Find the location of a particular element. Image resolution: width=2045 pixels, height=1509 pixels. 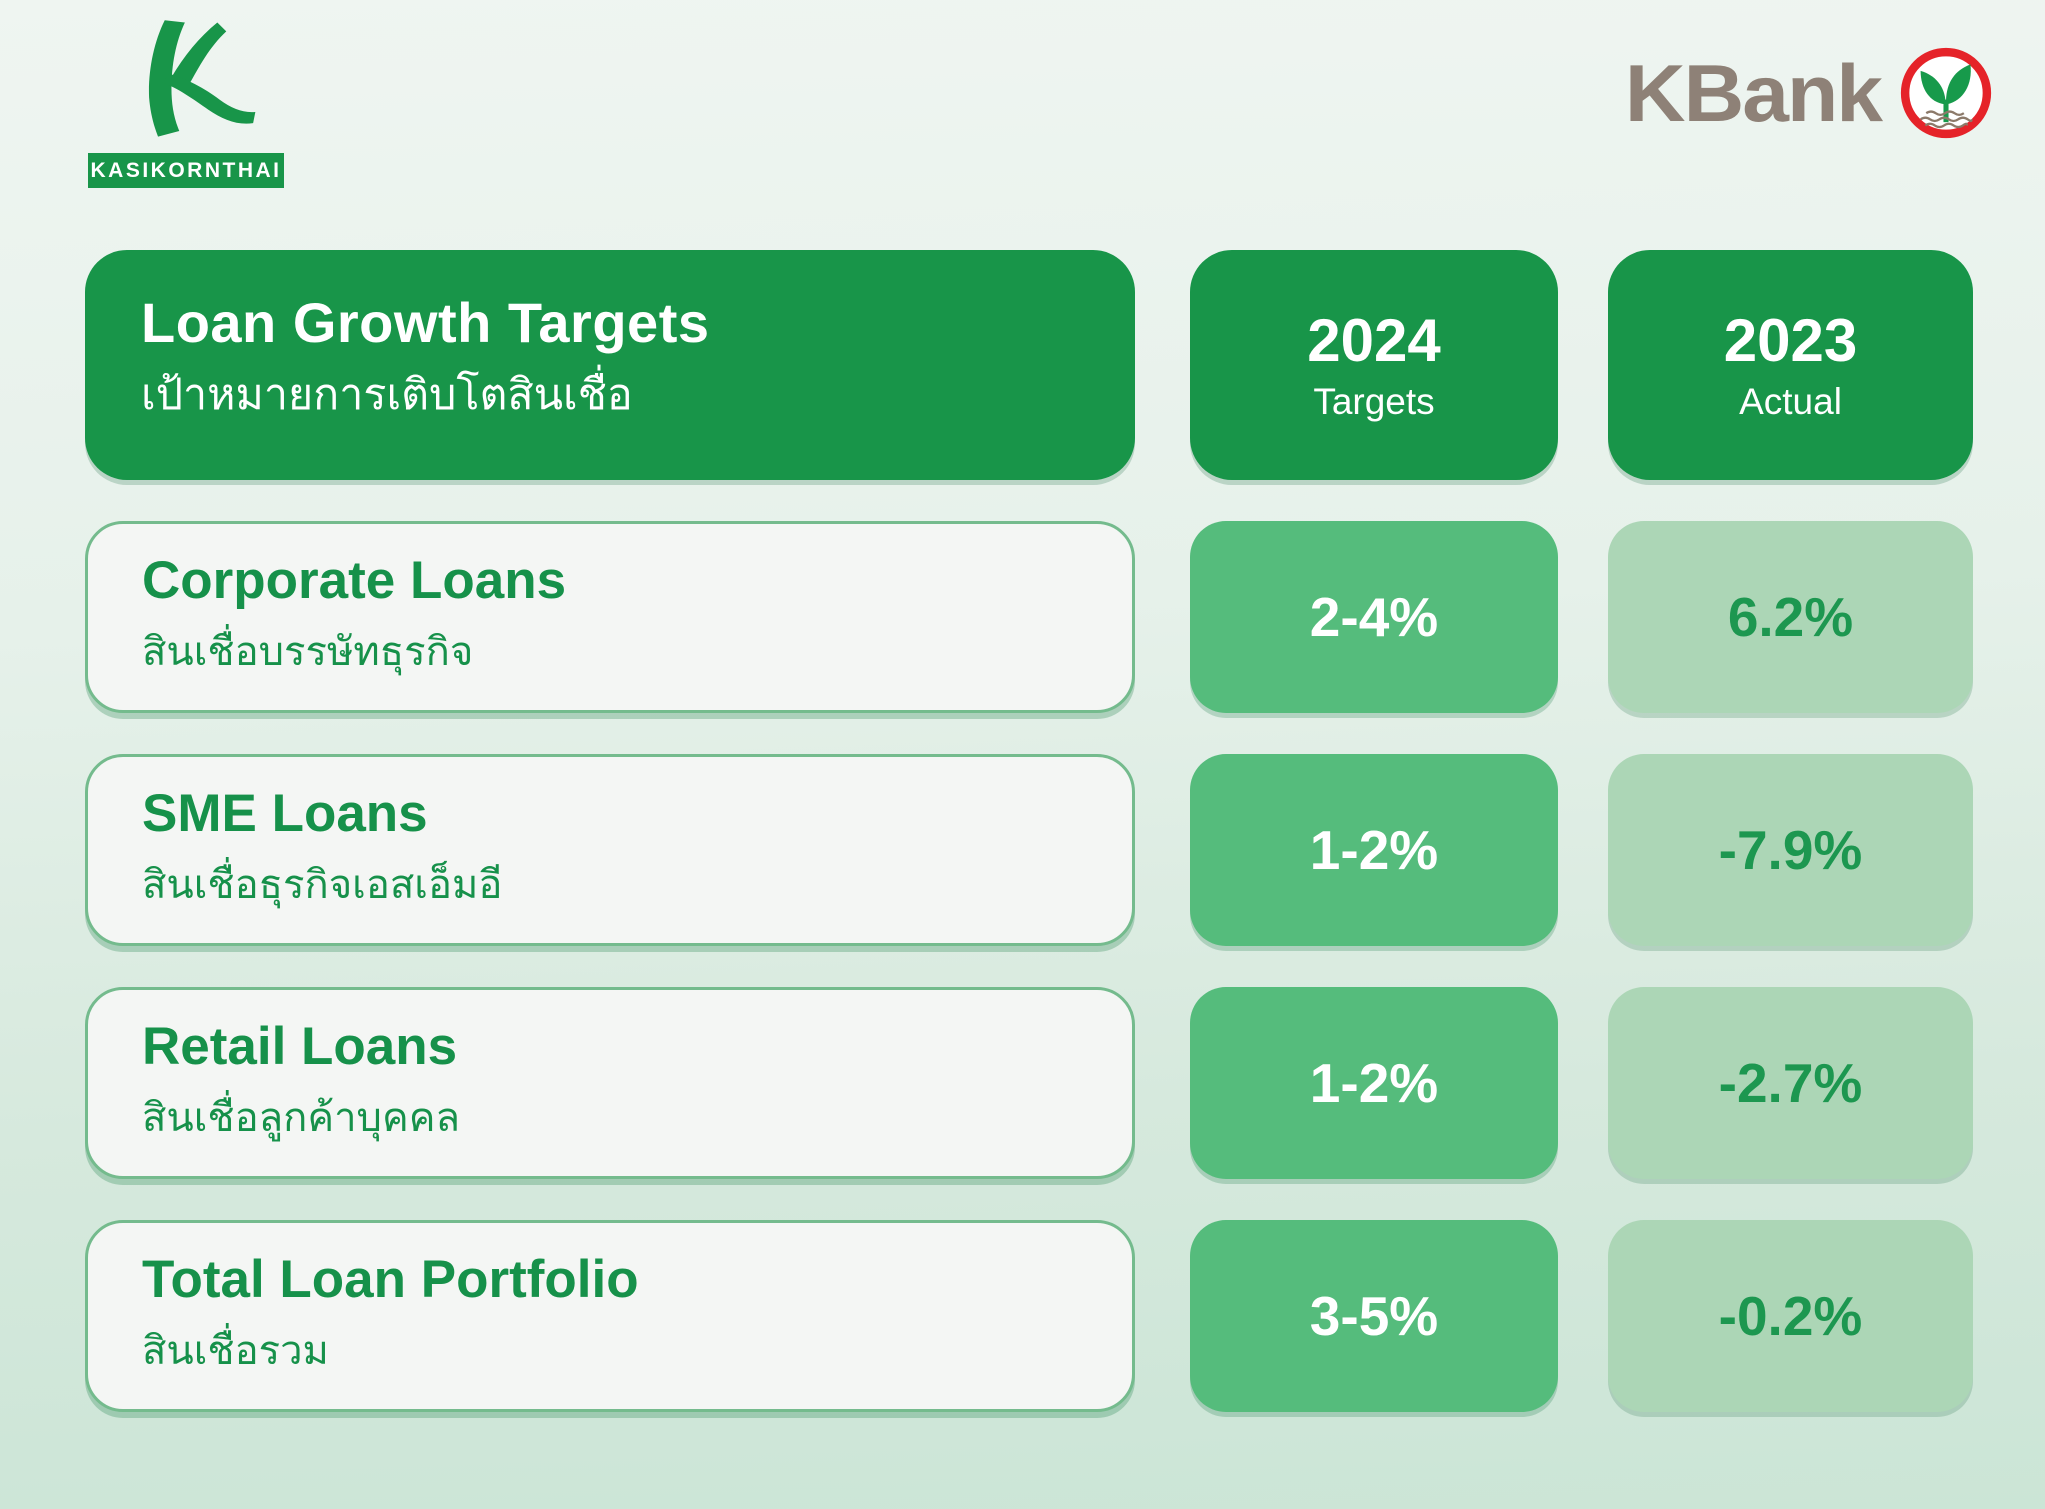

row-subtitle-th: สินเชื่อบรรษัทธุรกิจ is located at coordinates (308, 652).